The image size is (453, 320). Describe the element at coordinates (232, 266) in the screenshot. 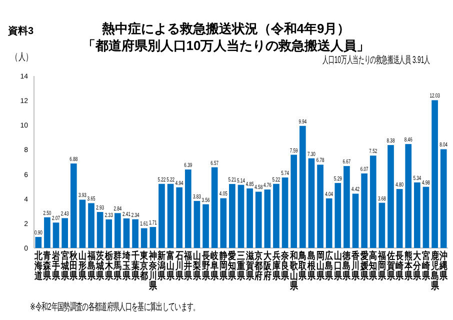

I see `x-tick-label: 愛知県` at that location.